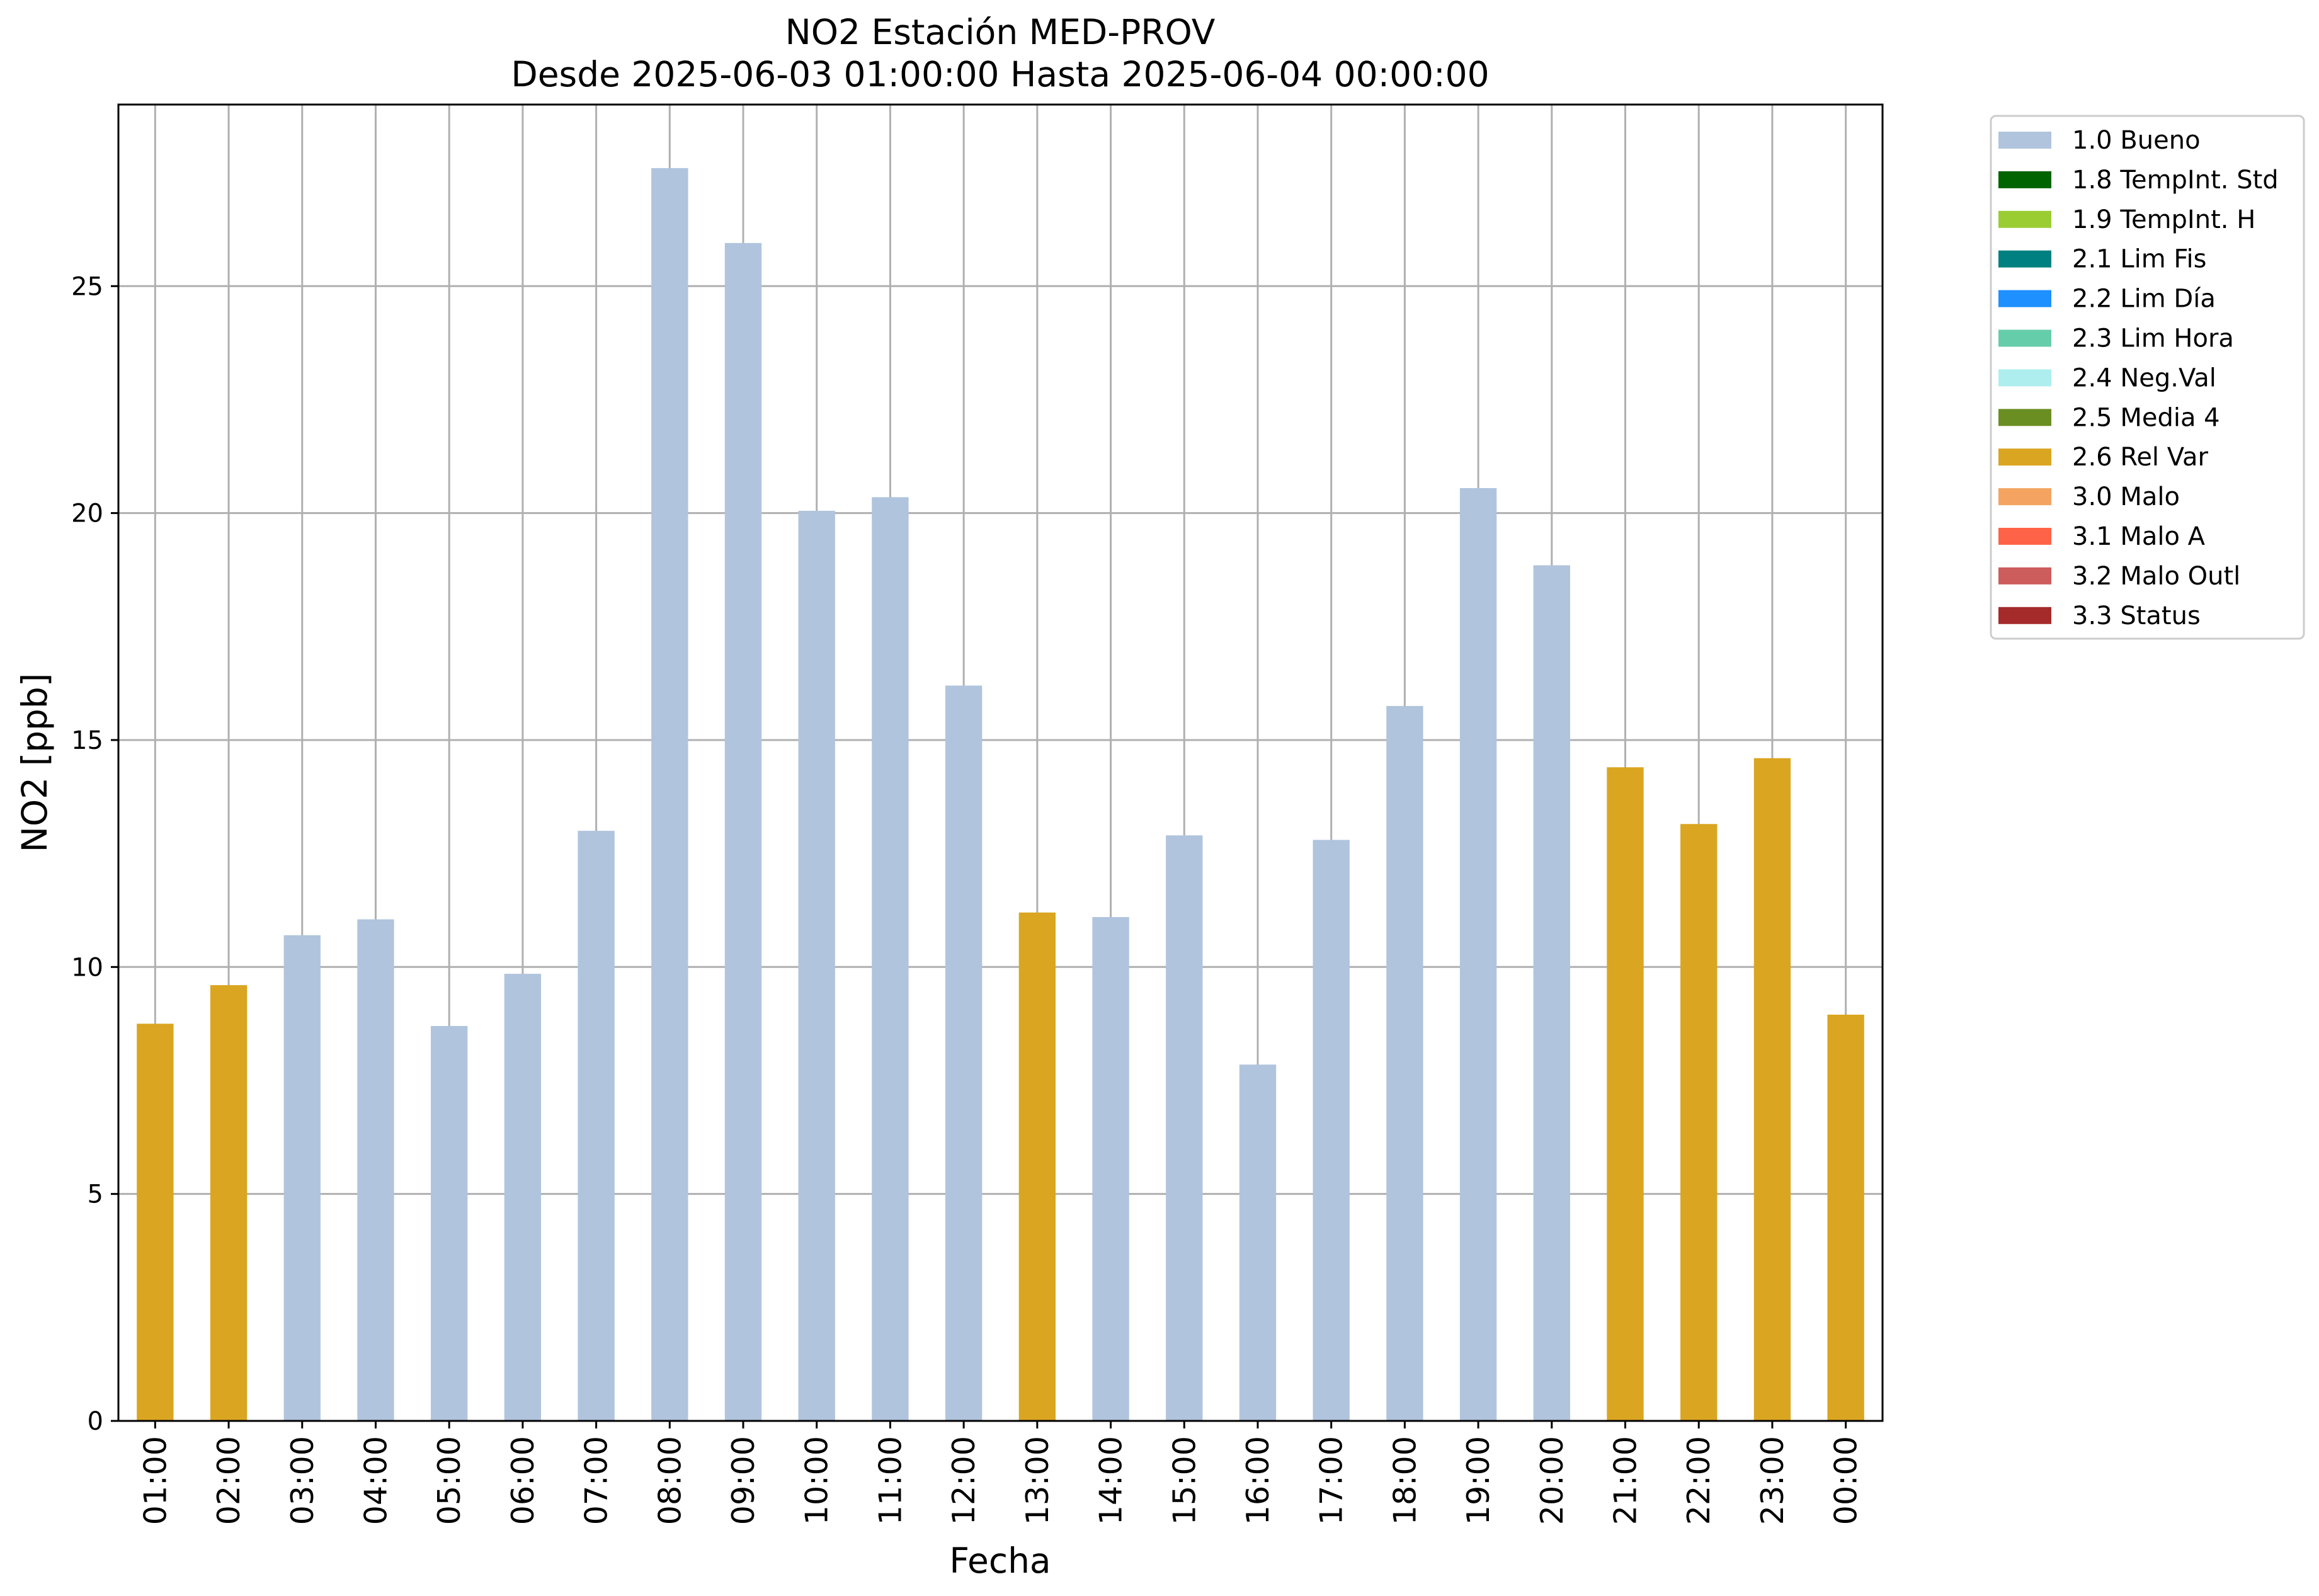  What do you see at coordinates (2146, 417) in the screenshot?
I see `legend-label: 2.5 Media 4` at bounding box center [2146, 417].